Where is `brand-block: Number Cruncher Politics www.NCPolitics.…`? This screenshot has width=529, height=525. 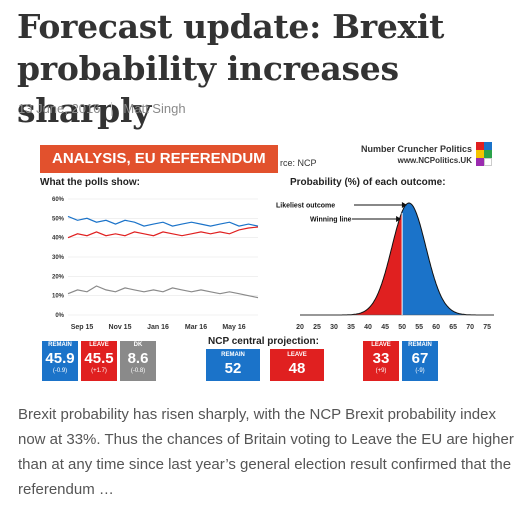
brand-block: Number Cruncher Politics www.NCPolitics.… is located at coordinates (416, 155).